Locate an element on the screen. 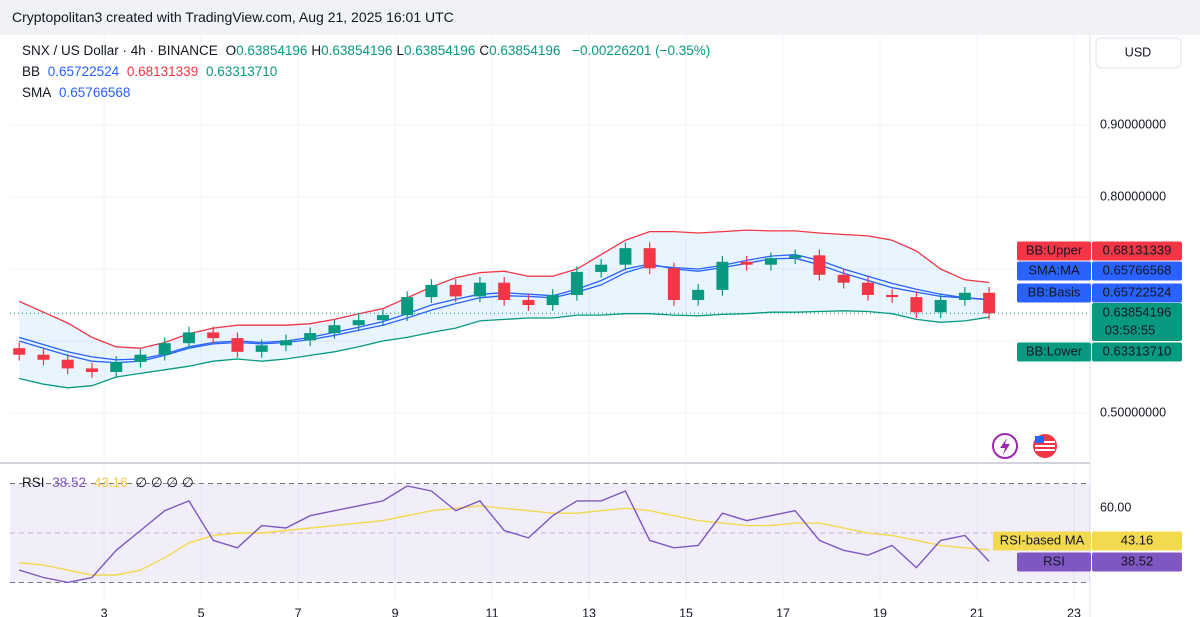 This screenshot has height=617, width=1200. bb-lower: 0.63313710 is located at coordinates (241, 71).